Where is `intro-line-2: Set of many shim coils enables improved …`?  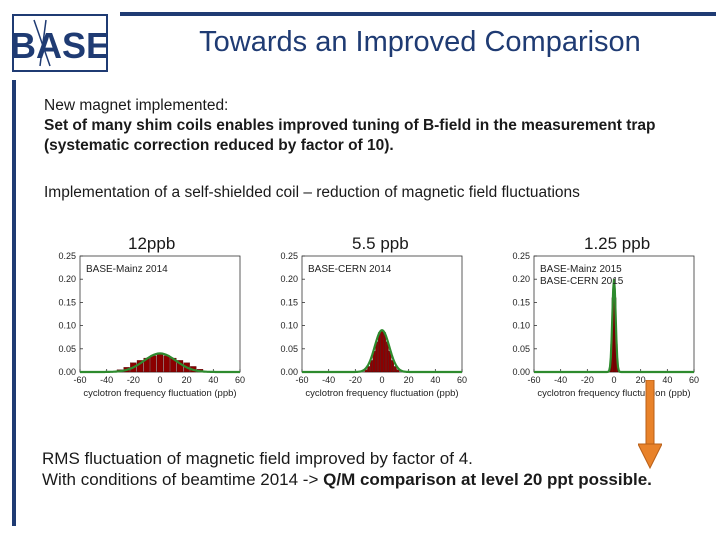 intro-line-2: Set of many shim coils enables improved … is located at coordinates (350, 135).